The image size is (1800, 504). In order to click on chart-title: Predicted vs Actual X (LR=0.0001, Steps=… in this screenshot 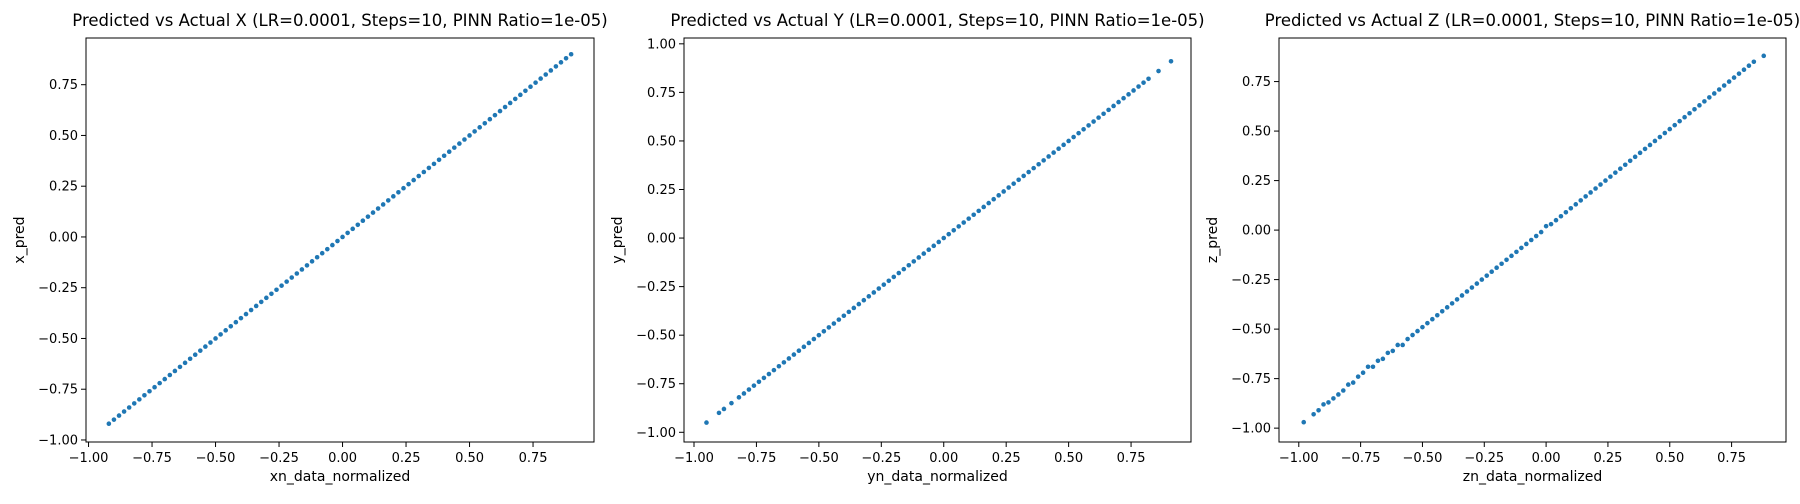, I will do `click(339, 20)`.